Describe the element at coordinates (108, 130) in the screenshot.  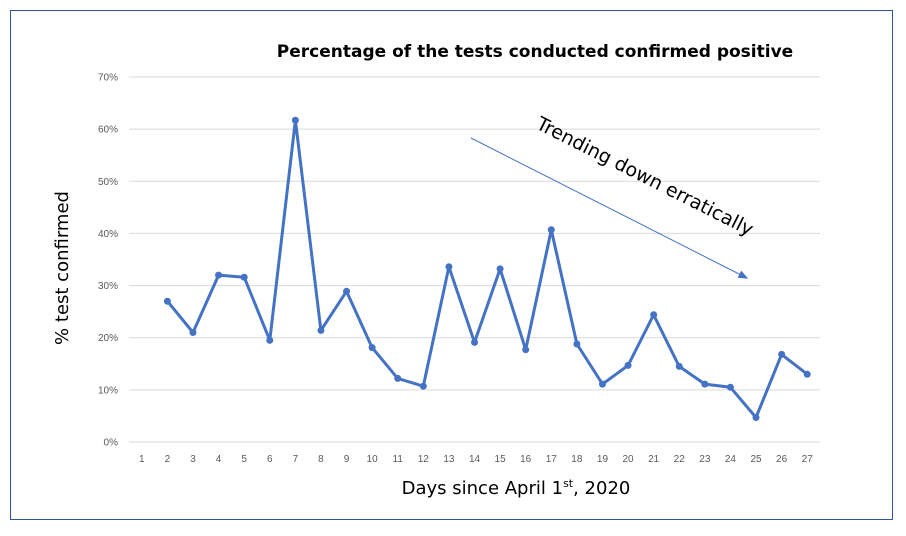
I see `y-tick-label: 60%` at that location.